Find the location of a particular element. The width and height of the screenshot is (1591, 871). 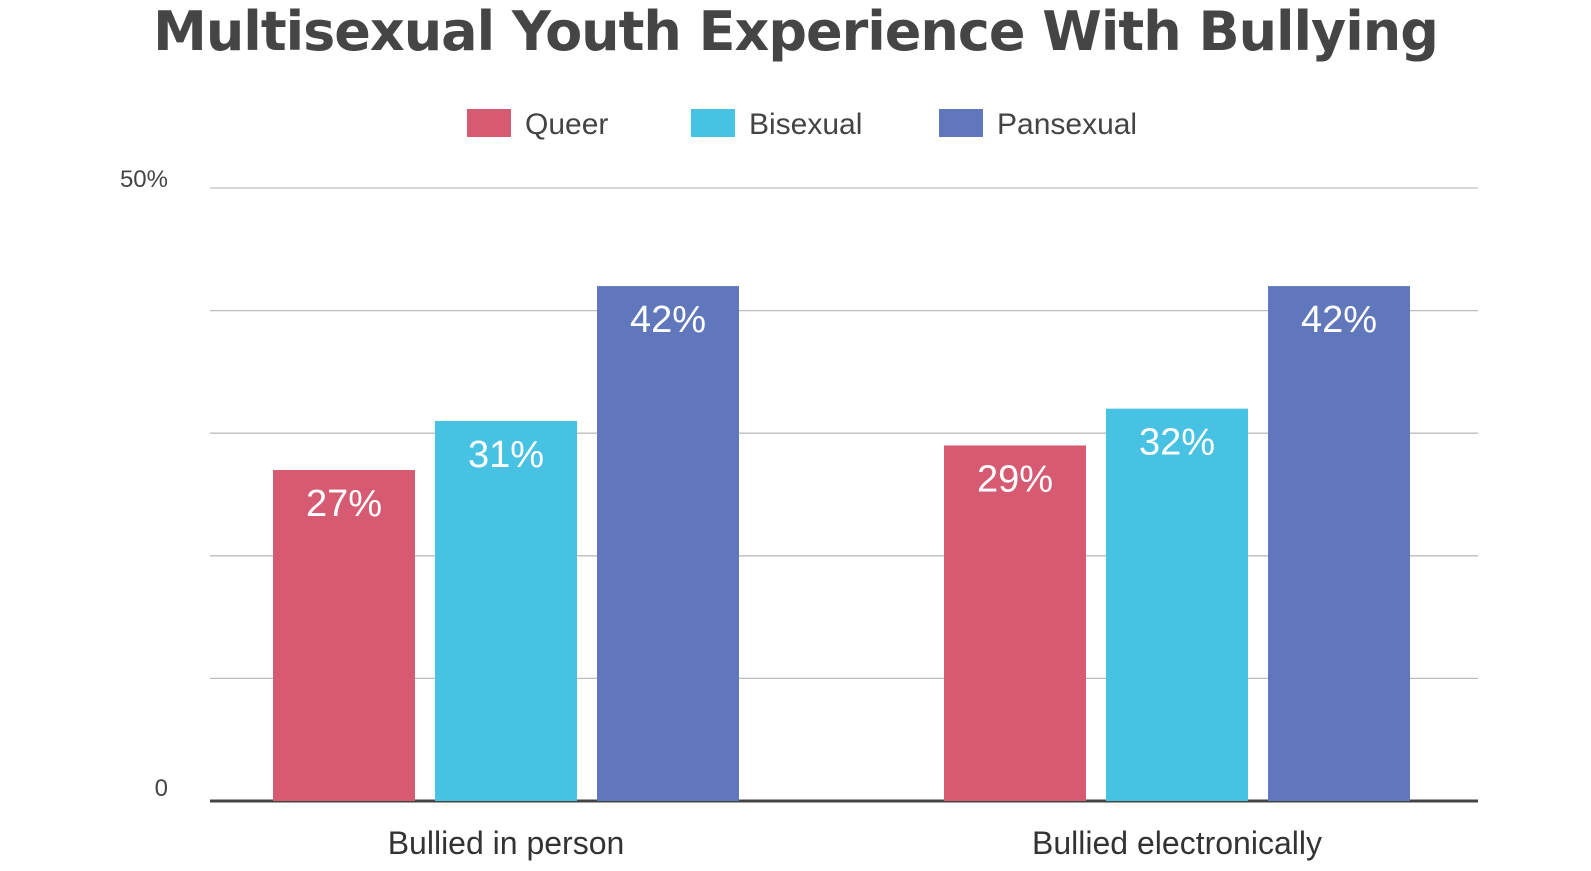

legend-swatch-pansexual is located at coordinates (961, 123).